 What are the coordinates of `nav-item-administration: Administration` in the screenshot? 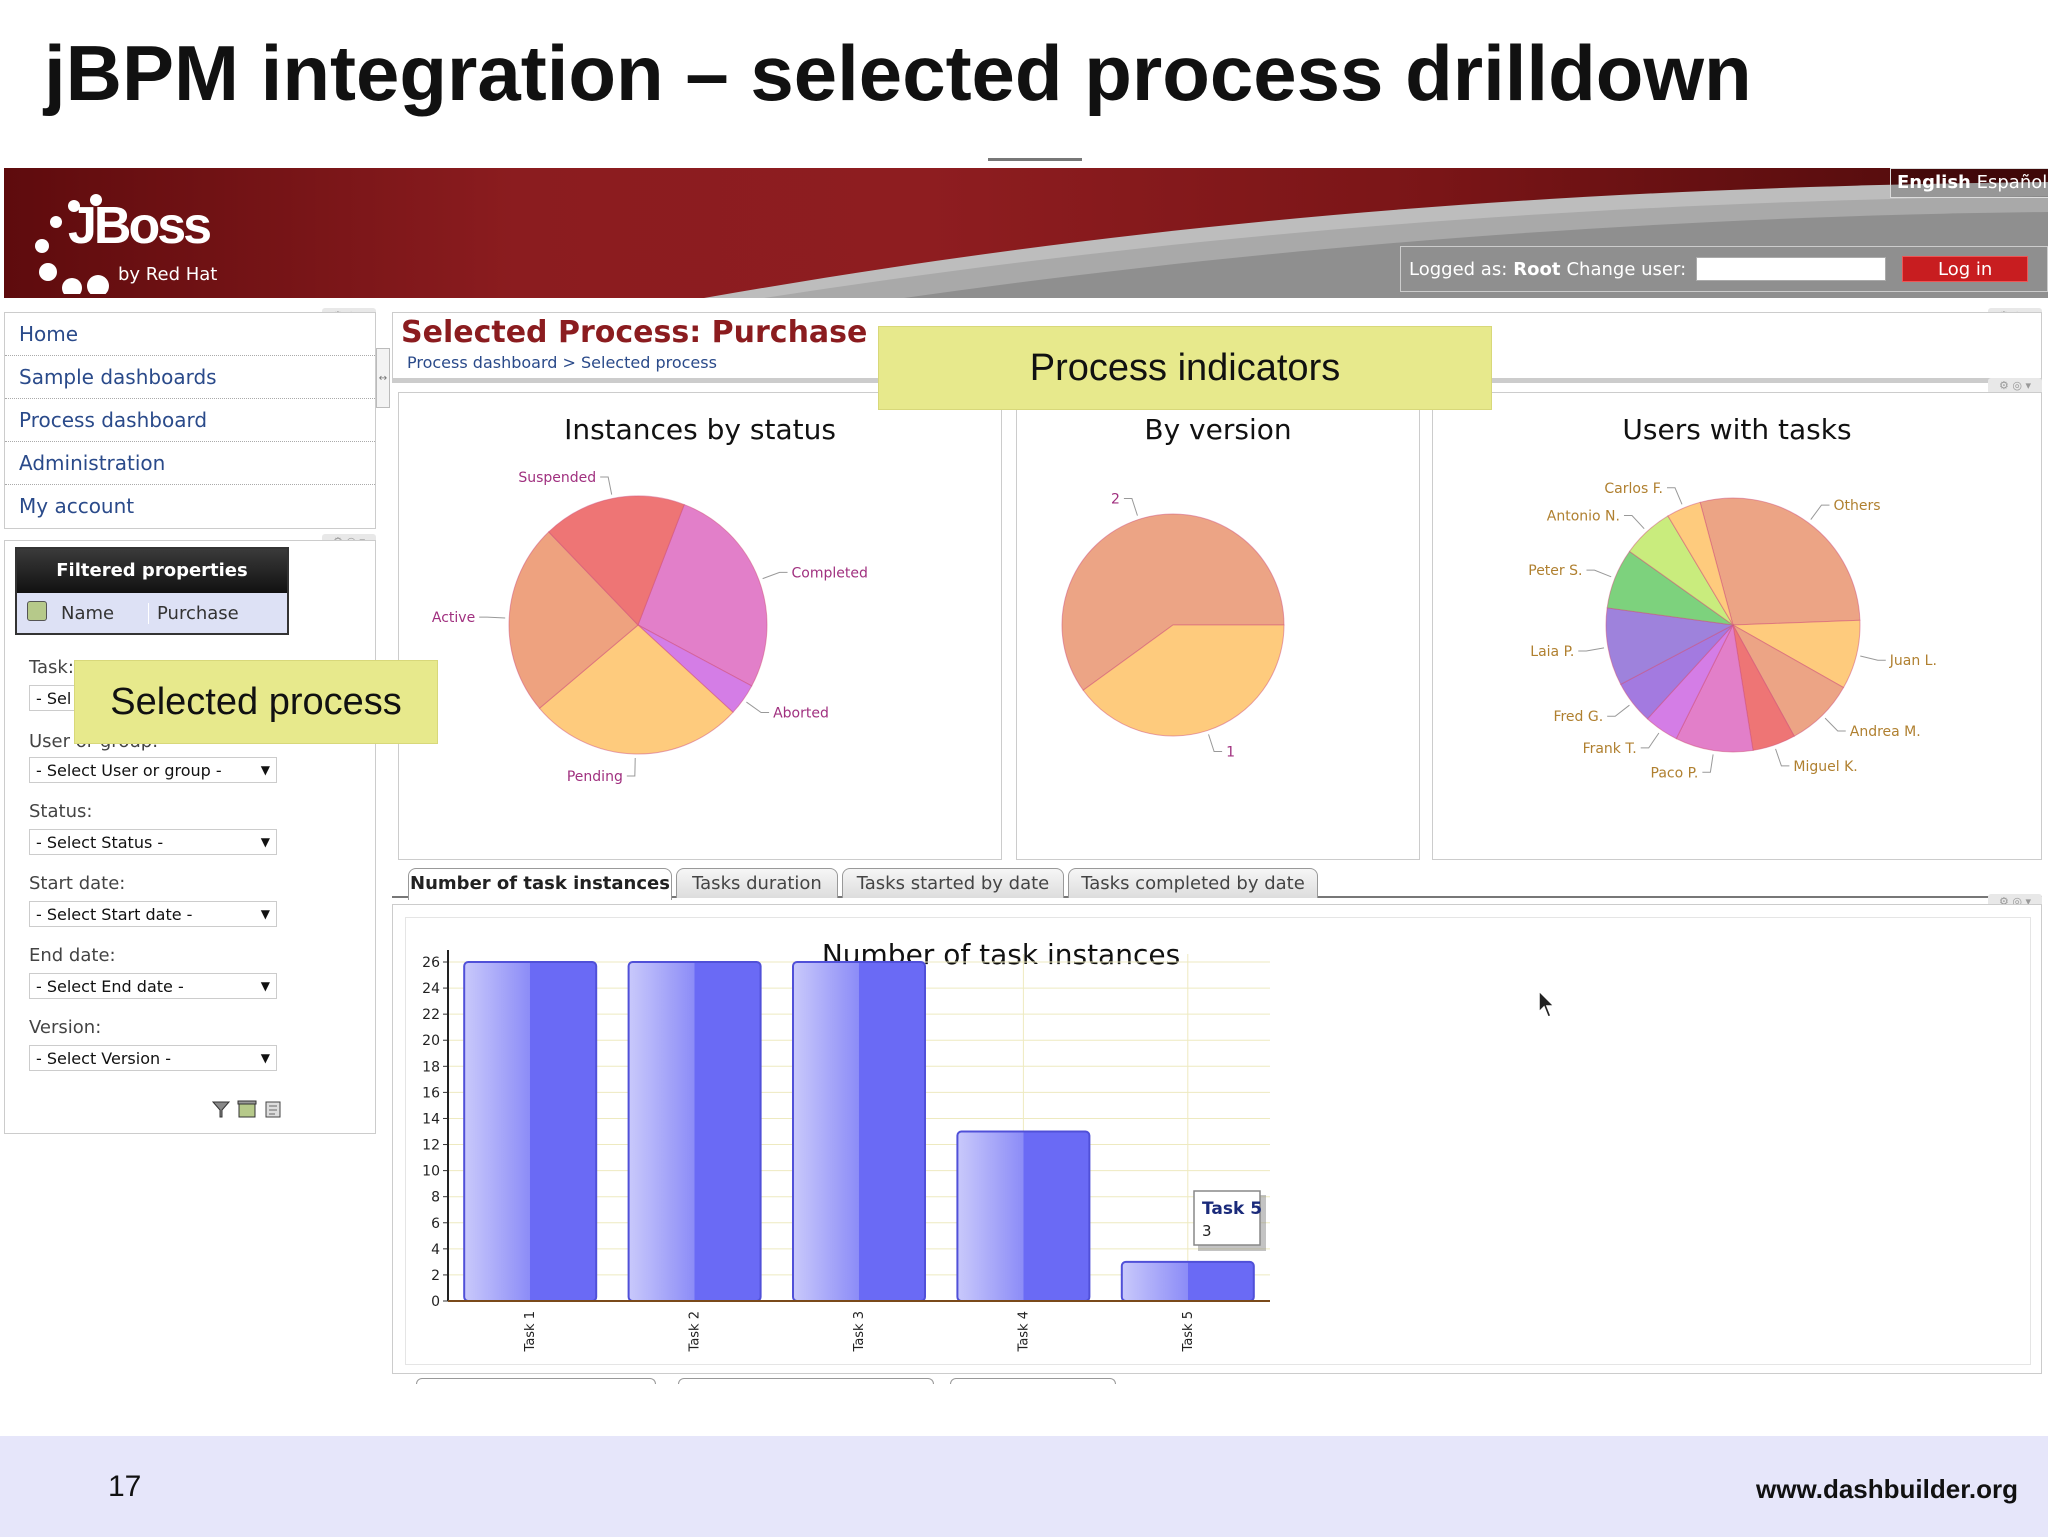 It's located at (190, 463).